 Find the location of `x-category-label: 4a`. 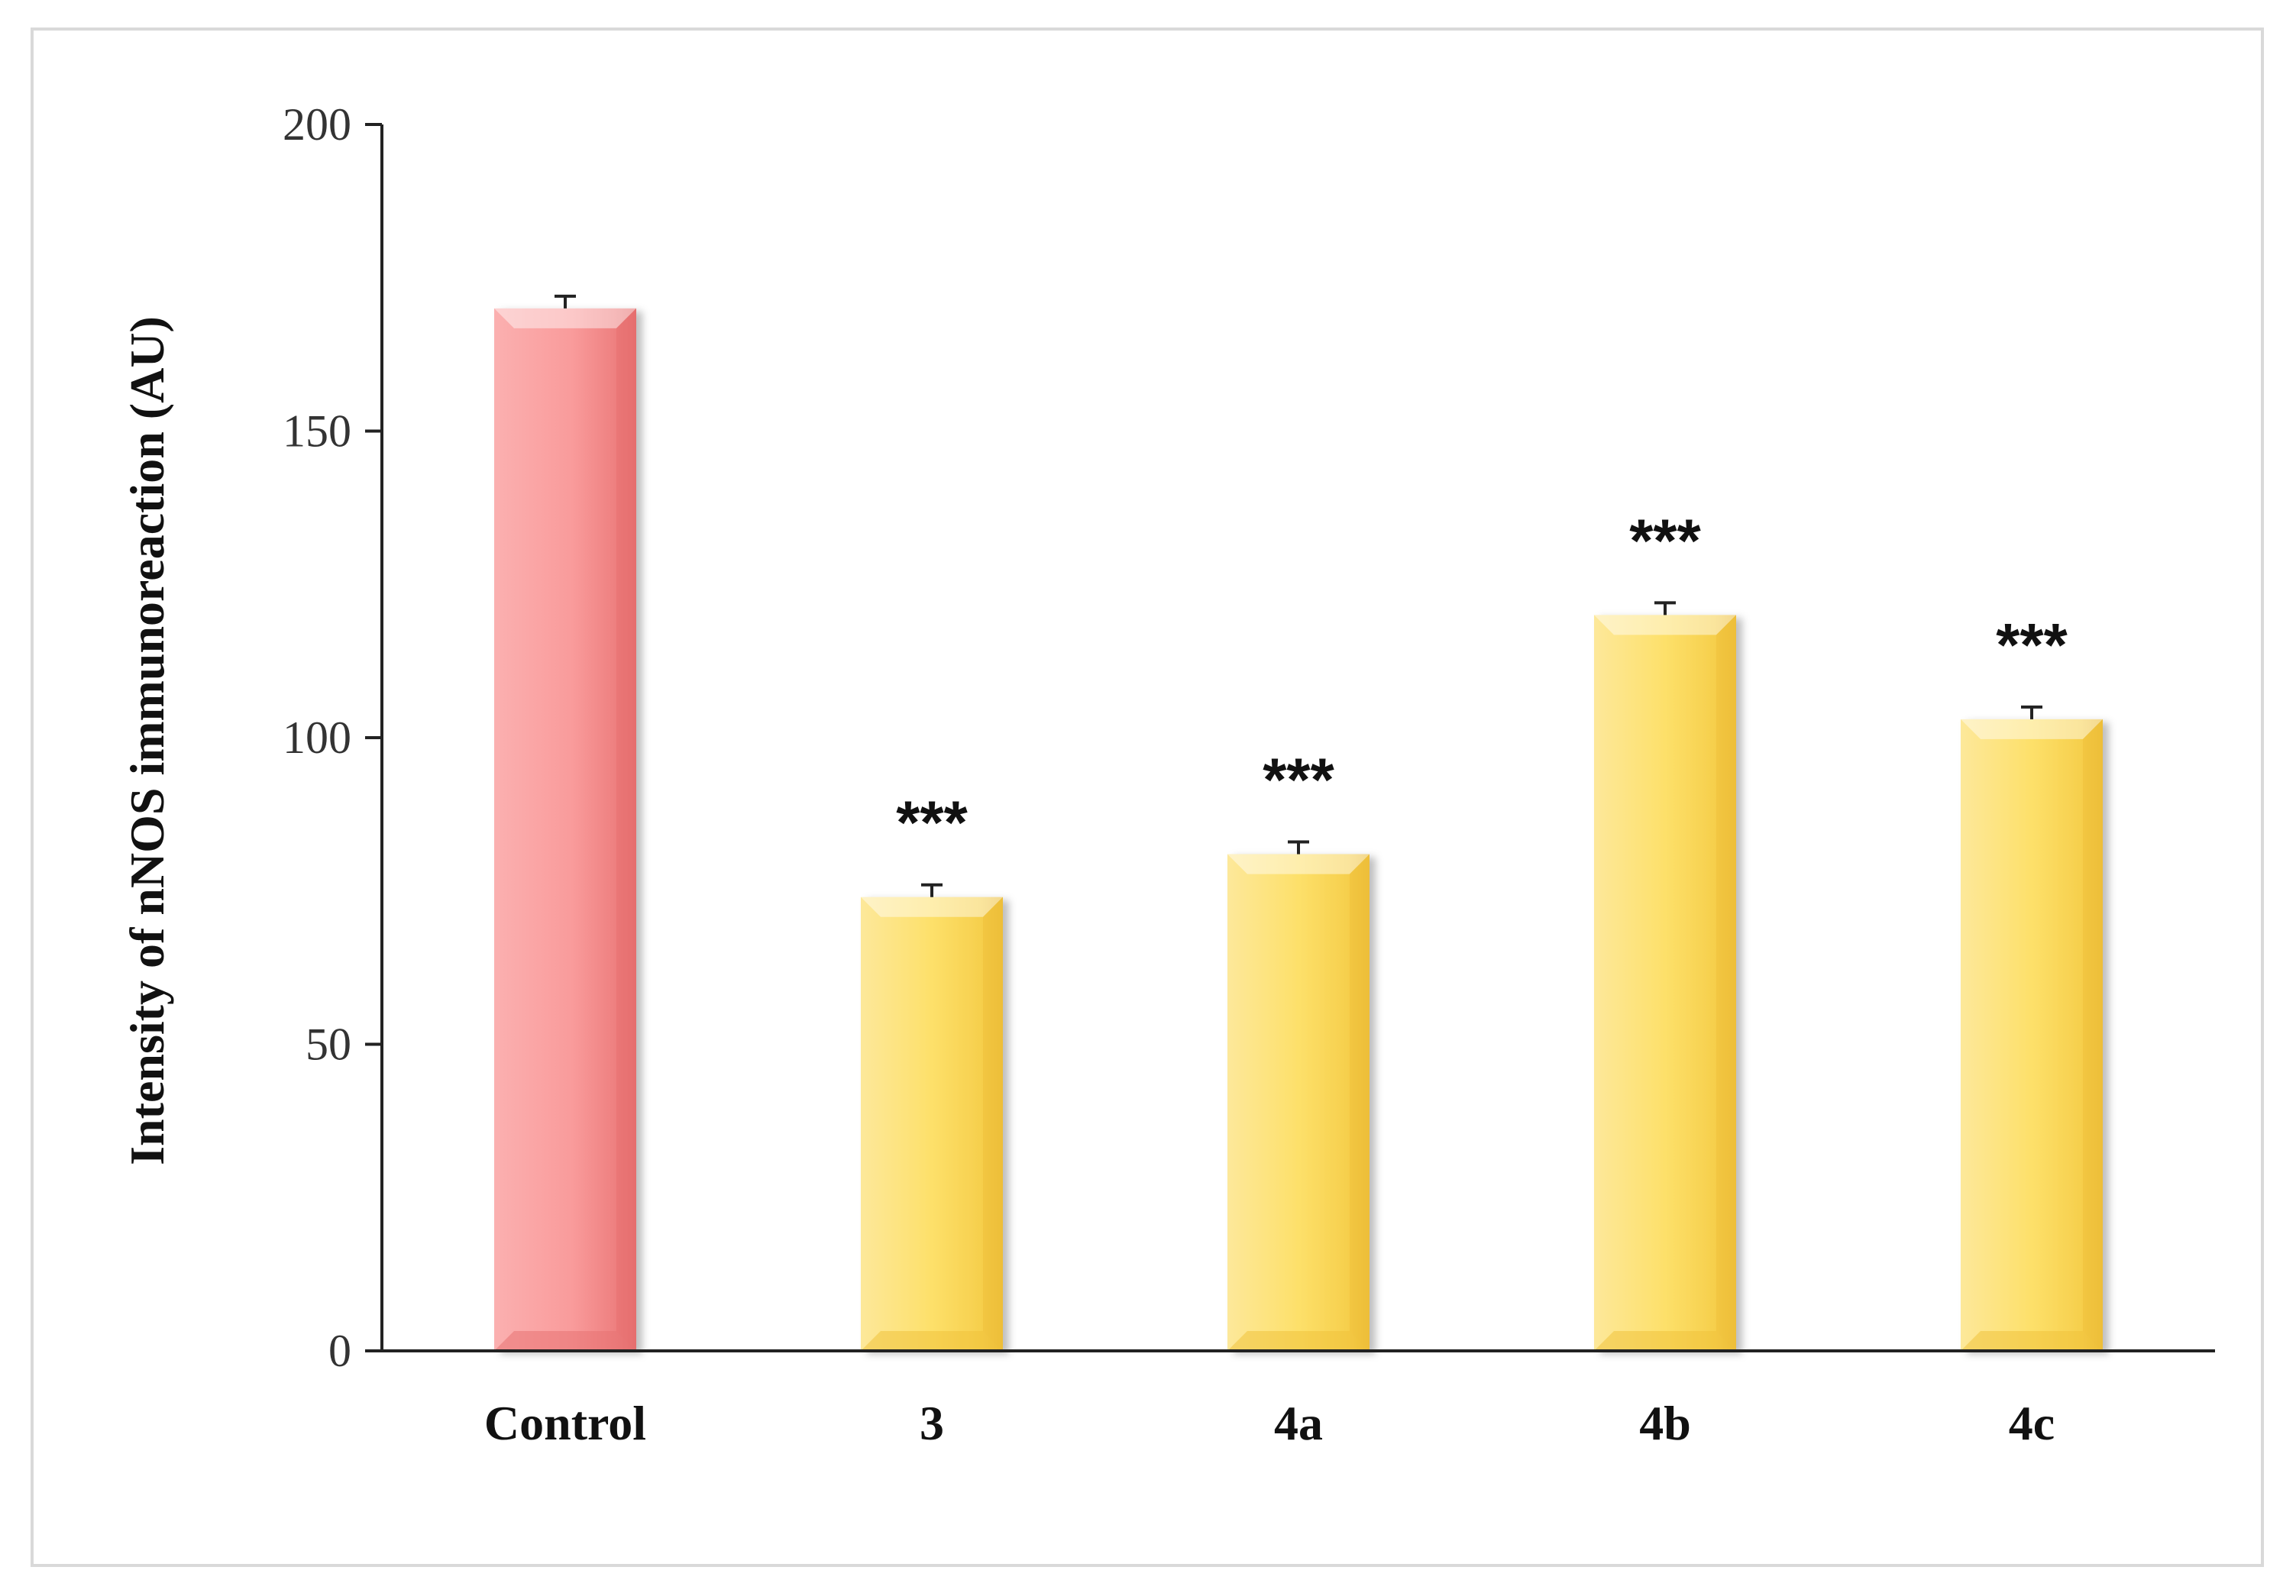

x-category-label: 4a is located at coordinates (1298, 1423).